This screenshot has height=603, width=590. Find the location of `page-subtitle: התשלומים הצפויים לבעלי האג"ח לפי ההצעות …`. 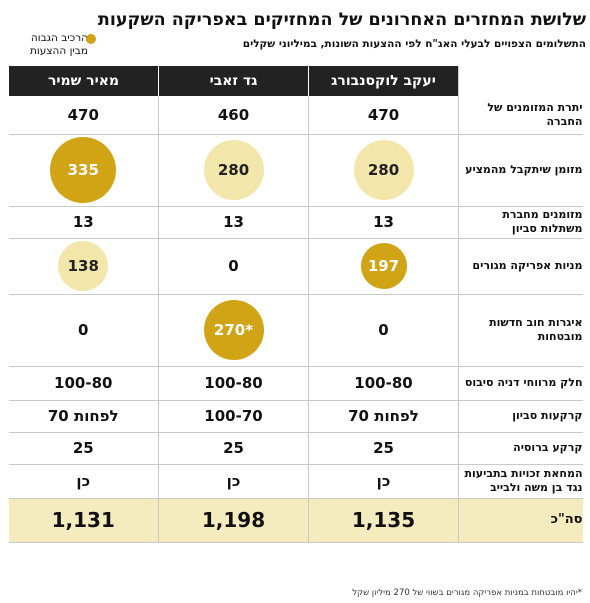

page-subtitle: התשלומים הצפויים לבעלי האג"ח לפי ההצעות … is located at coordinates (414, 44).